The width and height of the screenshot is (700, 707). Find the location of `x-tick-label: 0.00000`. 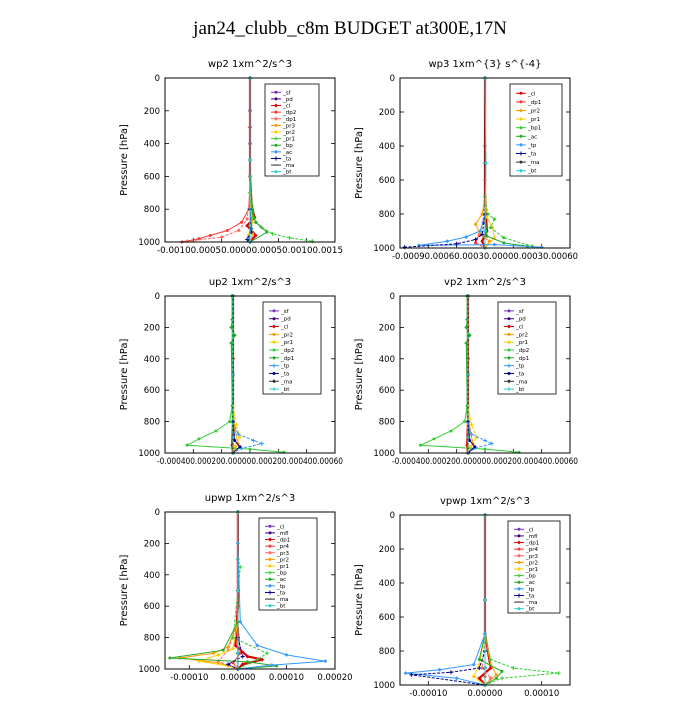

x-tick-label: 0.00000 is located at coordinates (237, 678).